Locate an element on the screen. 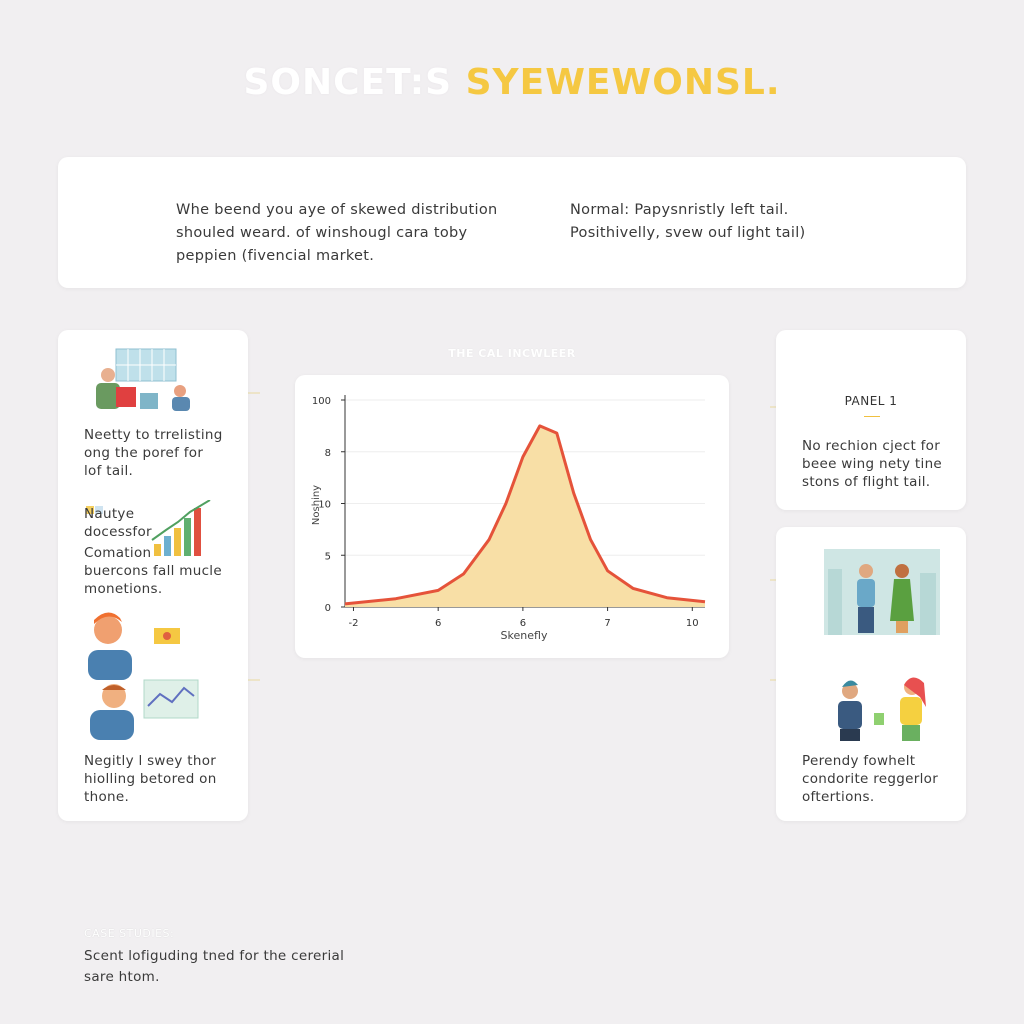 Image resolution: width=1024 pixels, height=1024 pixels. line: Negitly l swey thor is located at coordinates (150, 761).